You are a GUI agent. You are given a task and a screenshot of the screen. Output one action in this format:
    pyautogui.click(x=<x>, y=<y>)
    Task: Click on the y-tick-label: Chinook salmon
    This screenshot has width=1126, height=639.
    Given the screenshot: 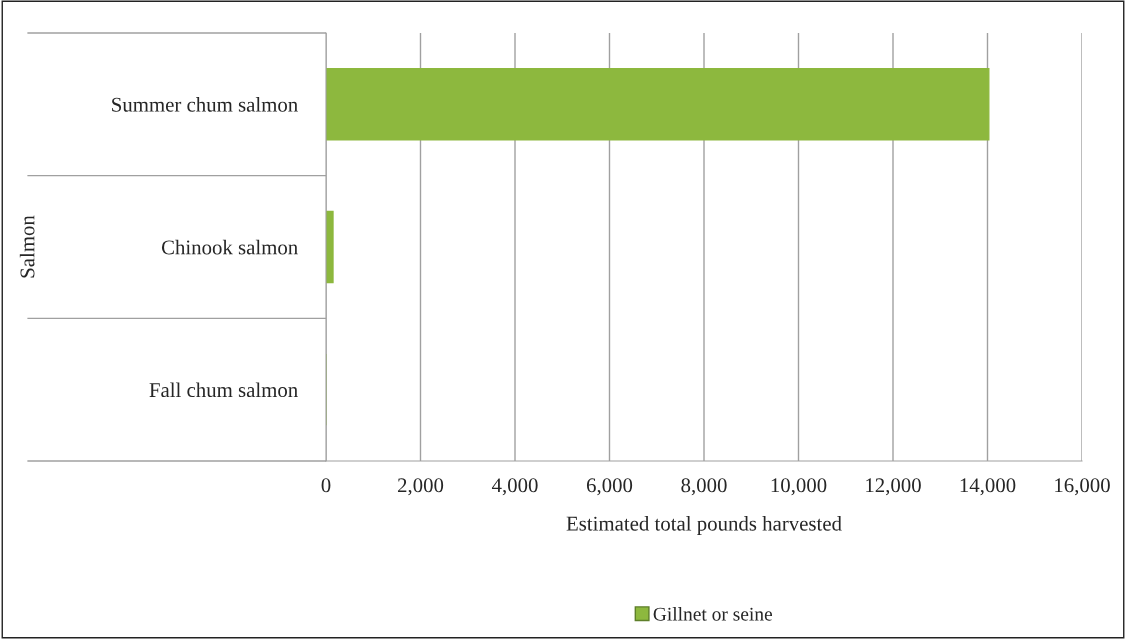 What is the action you would take?
    pyautogui.click(x=229, y=247)
    